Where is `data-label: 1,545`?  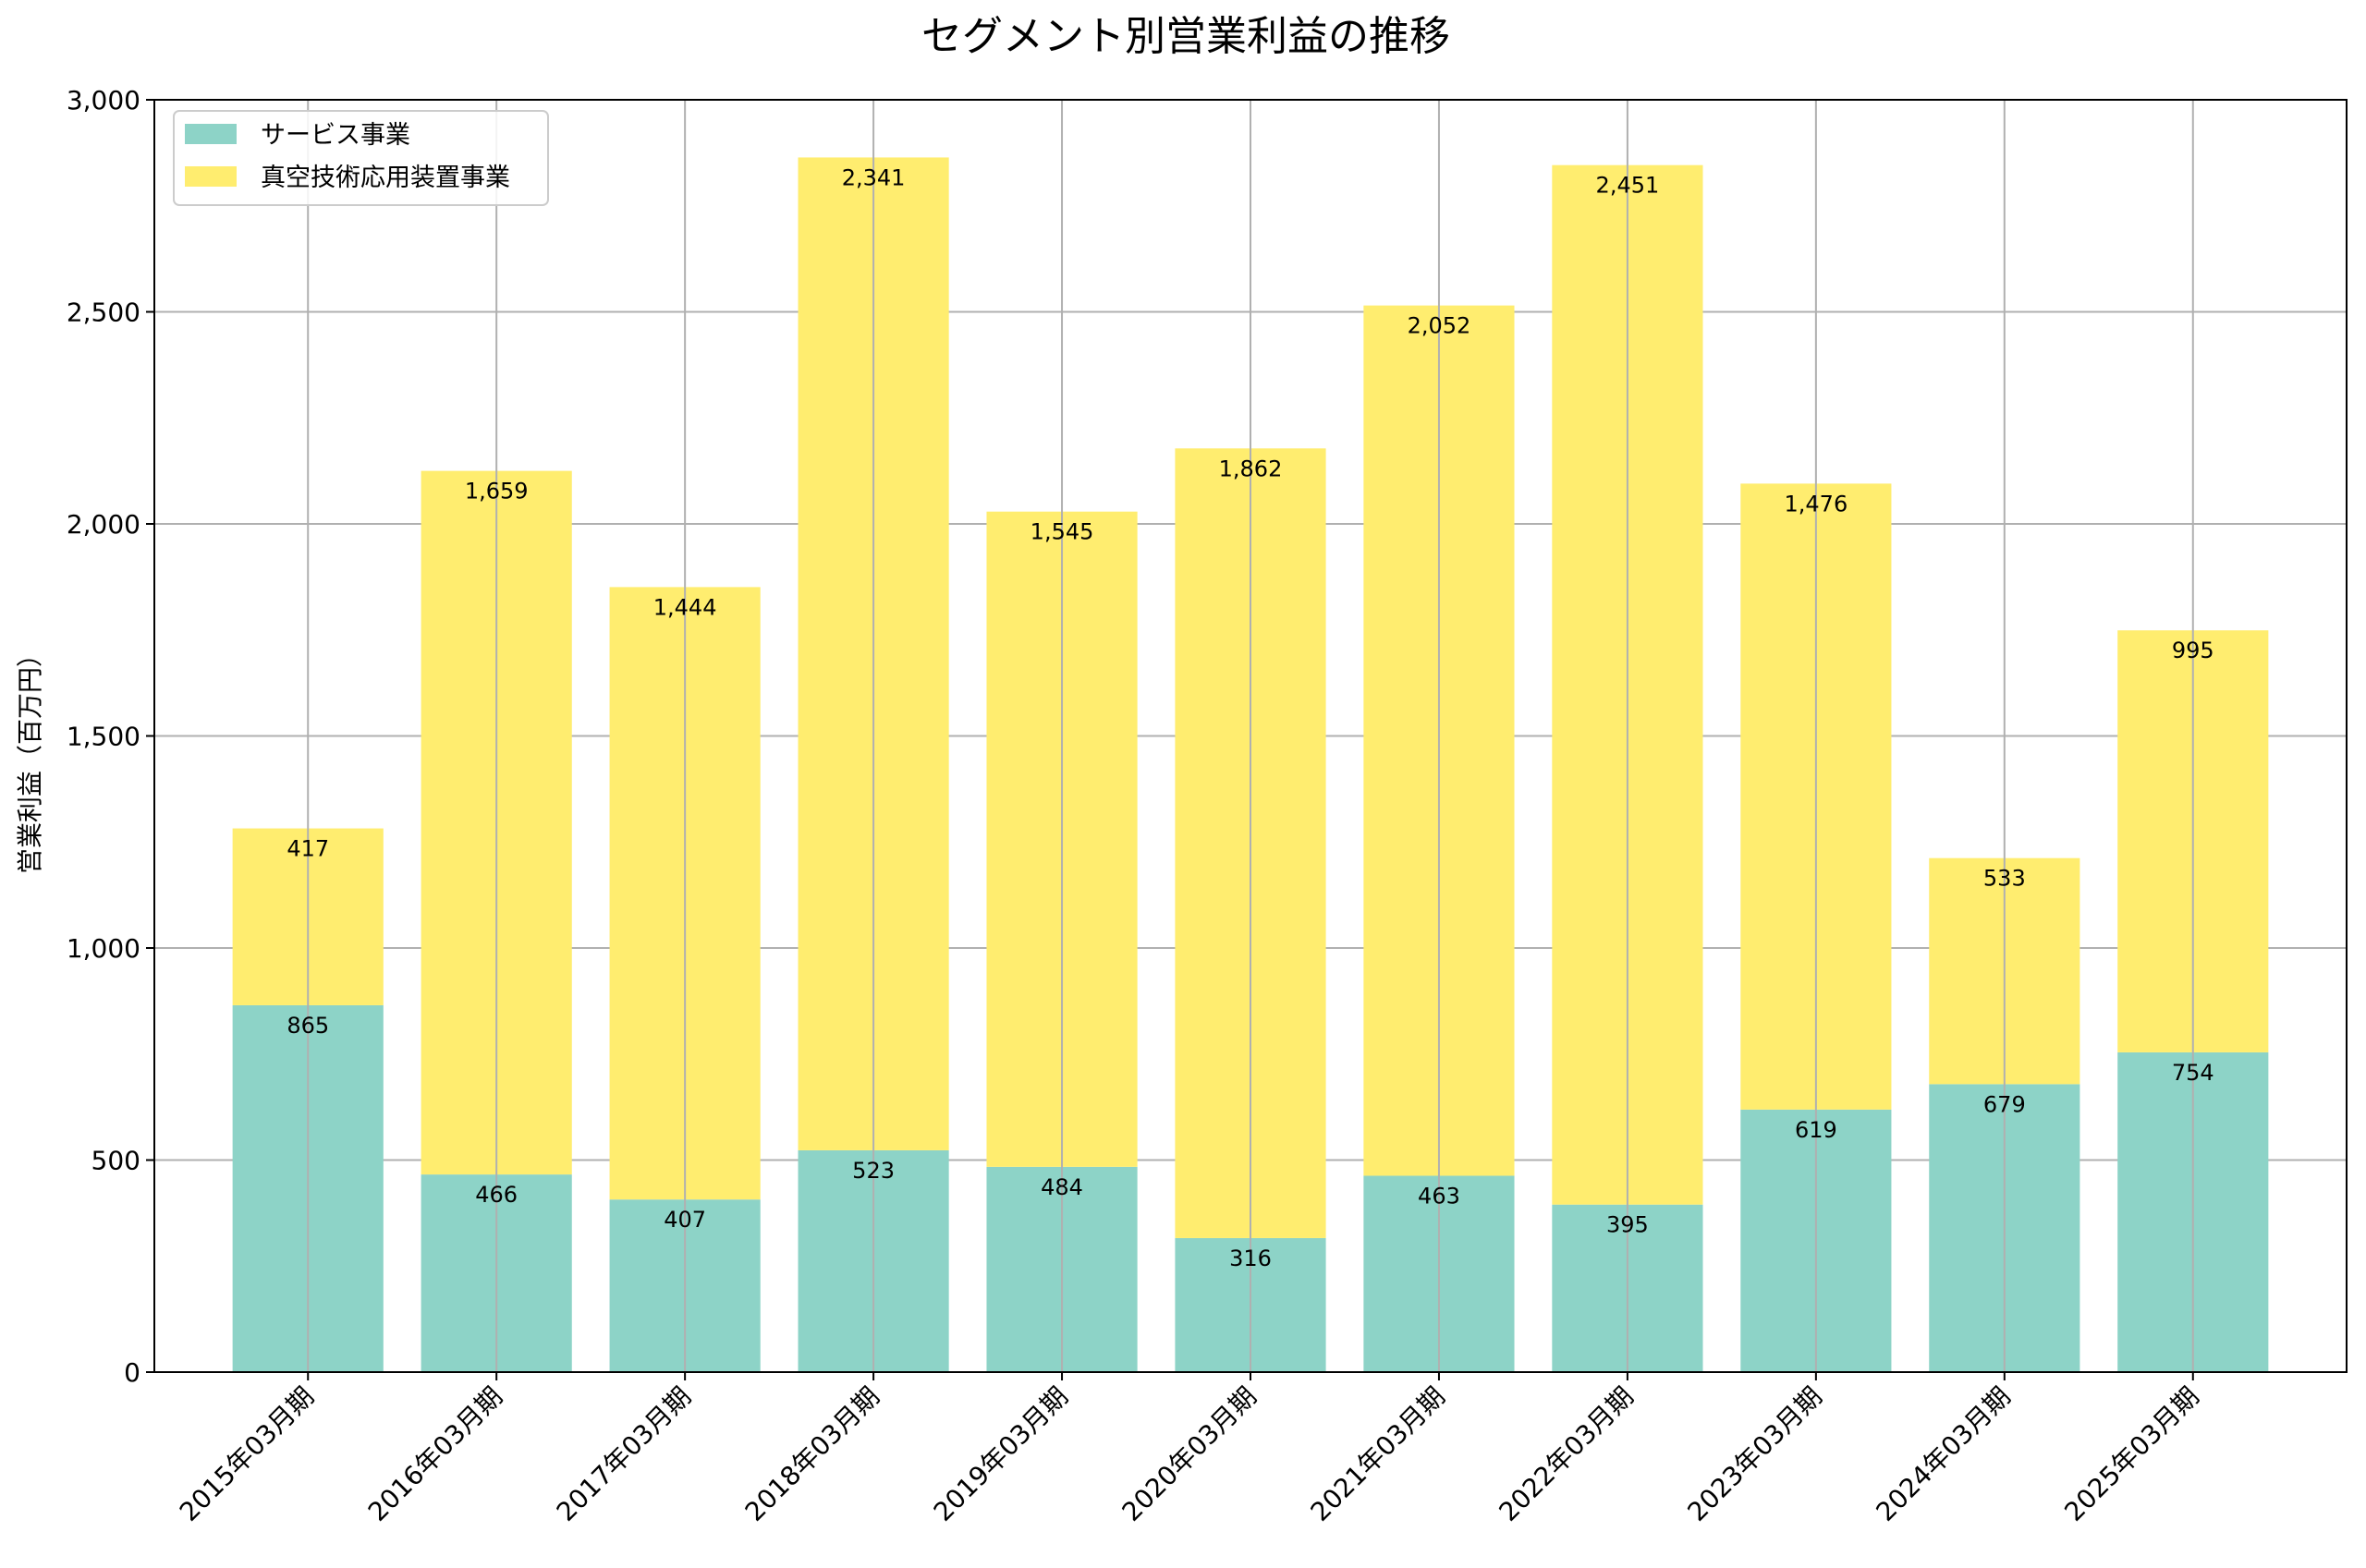 data-label: 1,545 is located at coordinates (1062, 532).